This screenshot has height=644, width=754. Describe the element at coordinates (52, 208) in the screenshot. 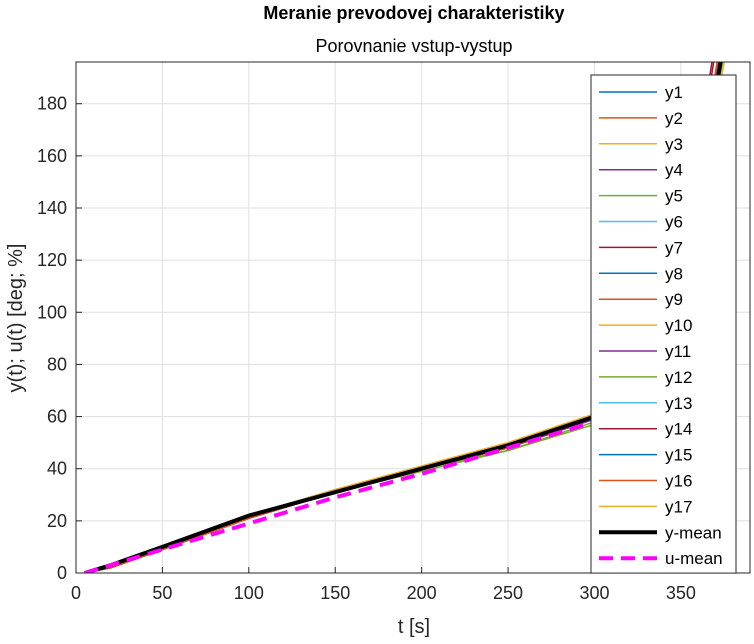

I see `y-tick-label: 140` at that location.